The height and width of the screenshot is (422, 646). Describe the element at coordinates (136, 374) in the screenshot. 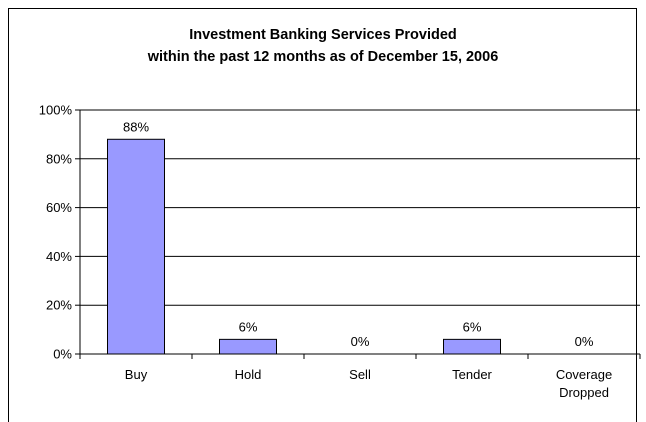

I see `category-label: Buy` at that location.